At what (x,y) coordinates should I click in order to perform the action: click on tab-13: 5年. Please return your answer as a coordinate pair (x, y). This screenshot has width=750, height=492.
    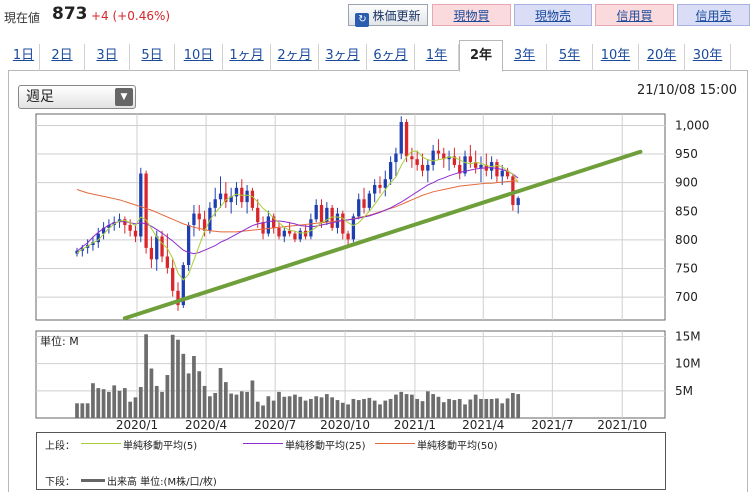
    Looking at the image, I should click on (570, 57).